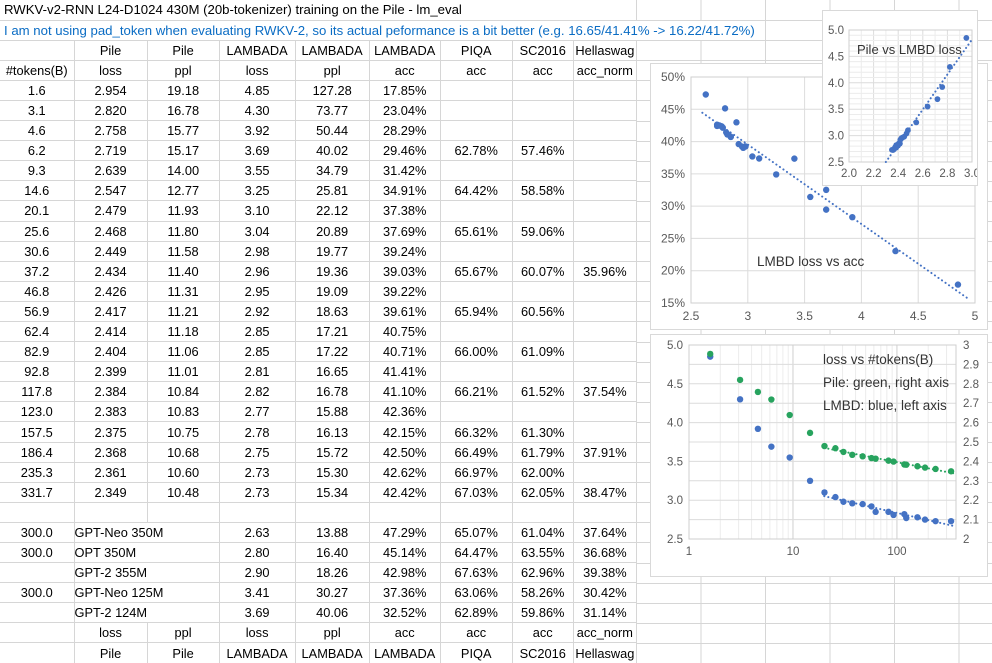 The image size is (992, 663). I want to click on value-cell: 29.46%, so click(405, 151).